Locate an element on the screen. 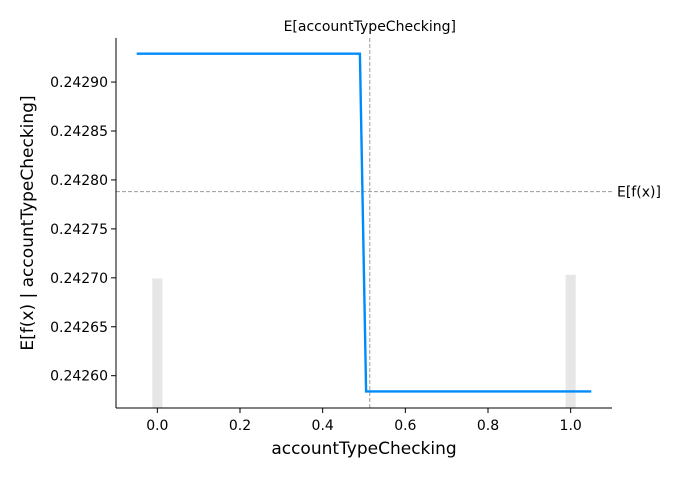  x-tick-label-3: 0.6 is located at coordinates (405, 426).